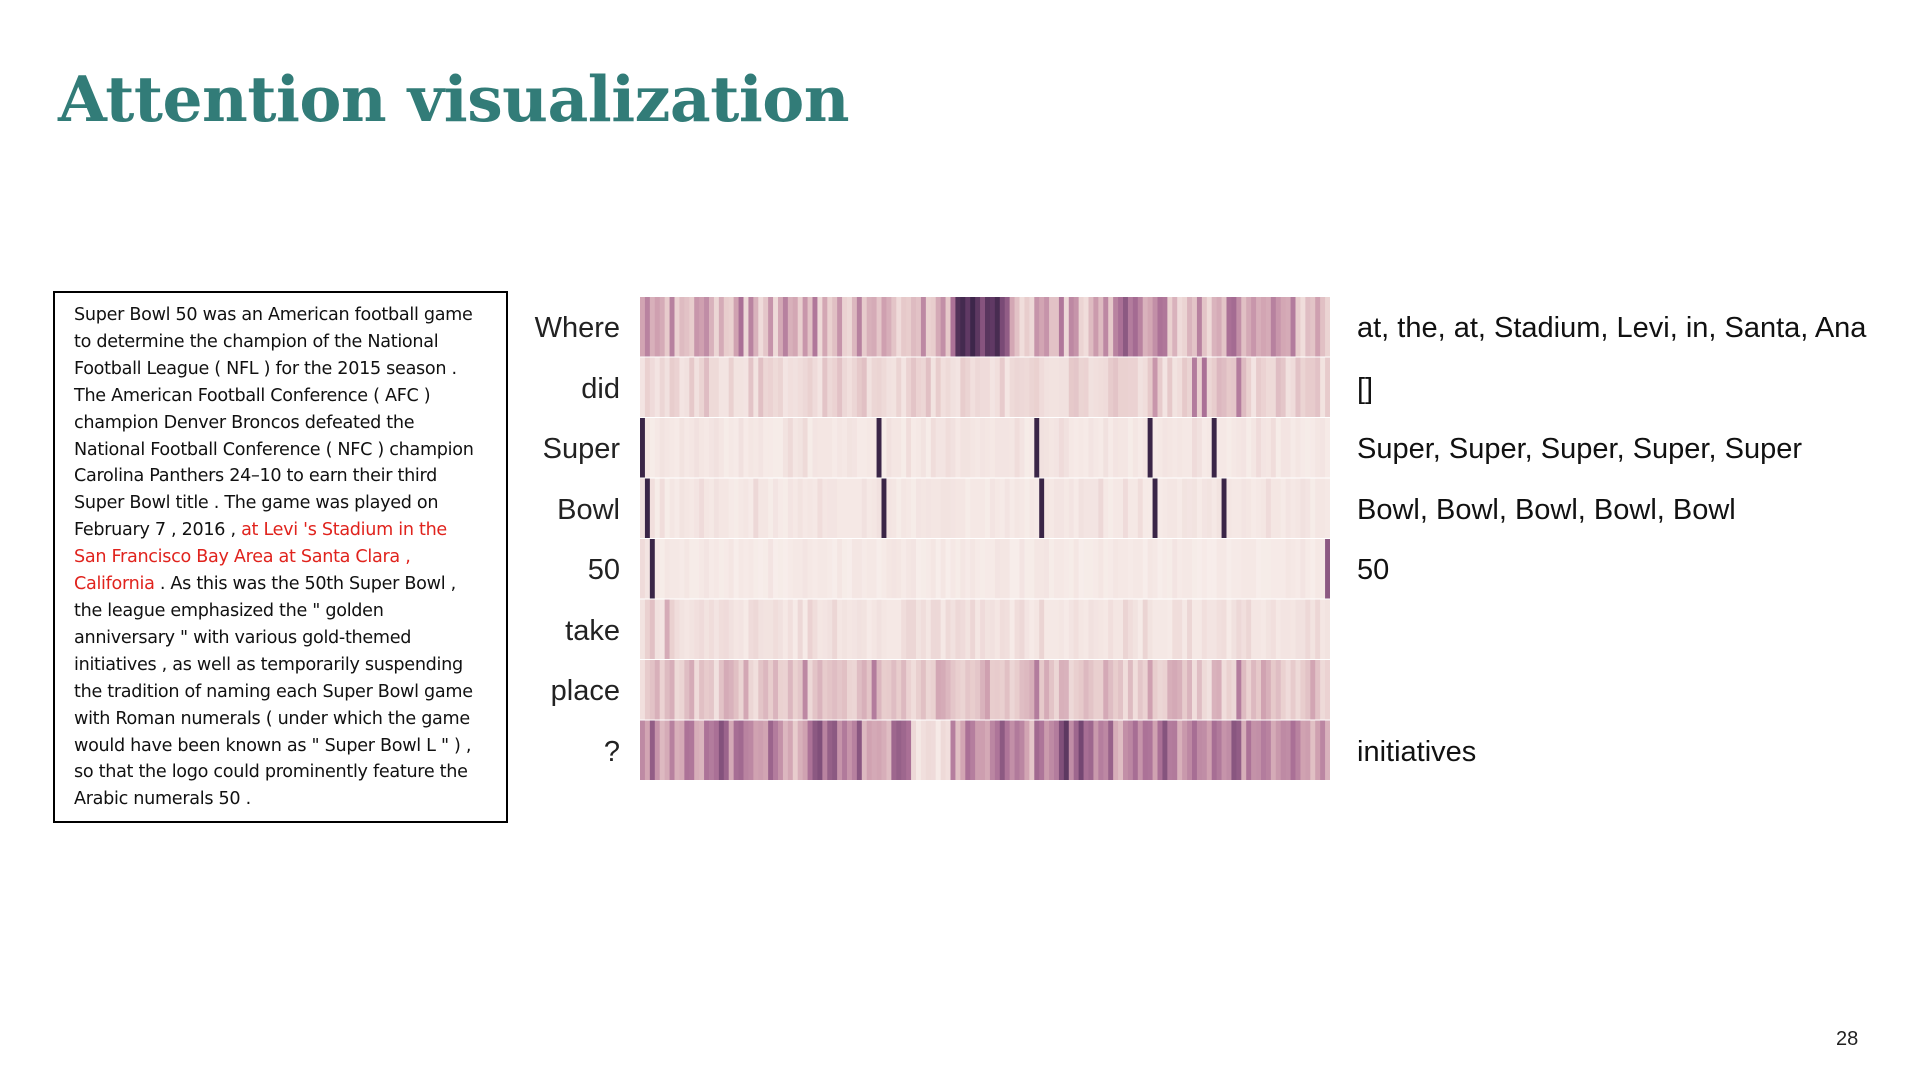  I want to click on answer-text: Super, Super, Super, Super, Super, so click(1579, 449).